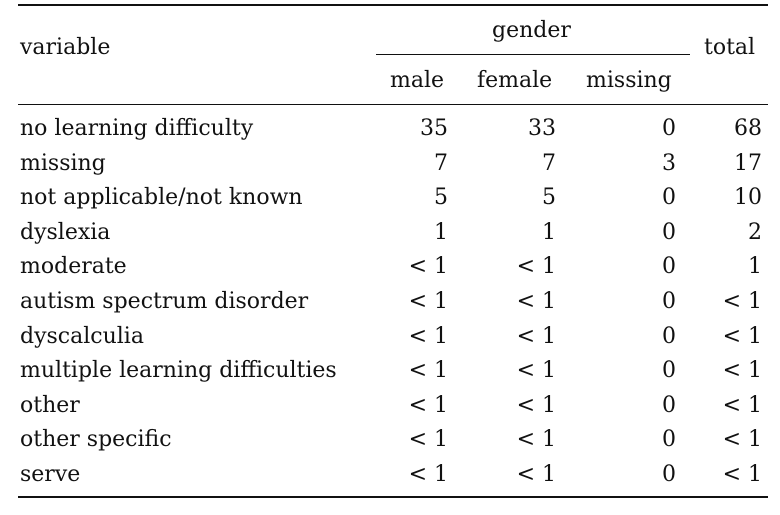  I want to click on header-female: female, so click(515, 80).